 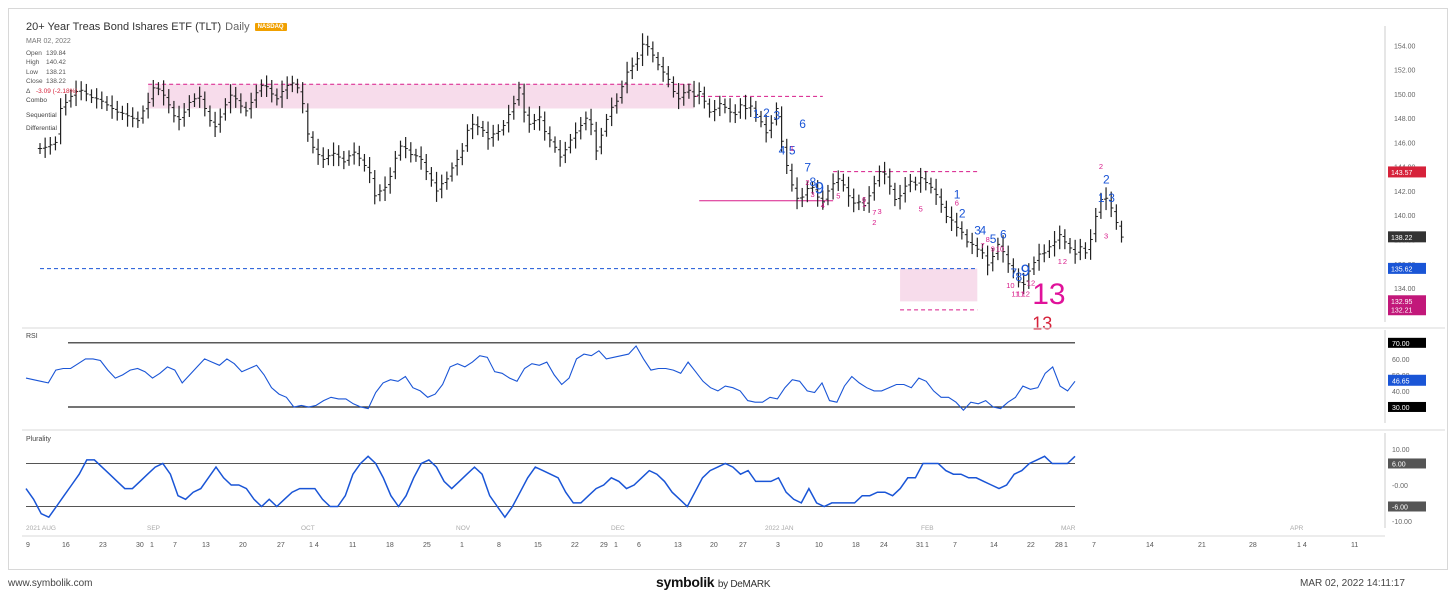 I want to click on price-label-text: 132.21, so click(x=1402, y=311).